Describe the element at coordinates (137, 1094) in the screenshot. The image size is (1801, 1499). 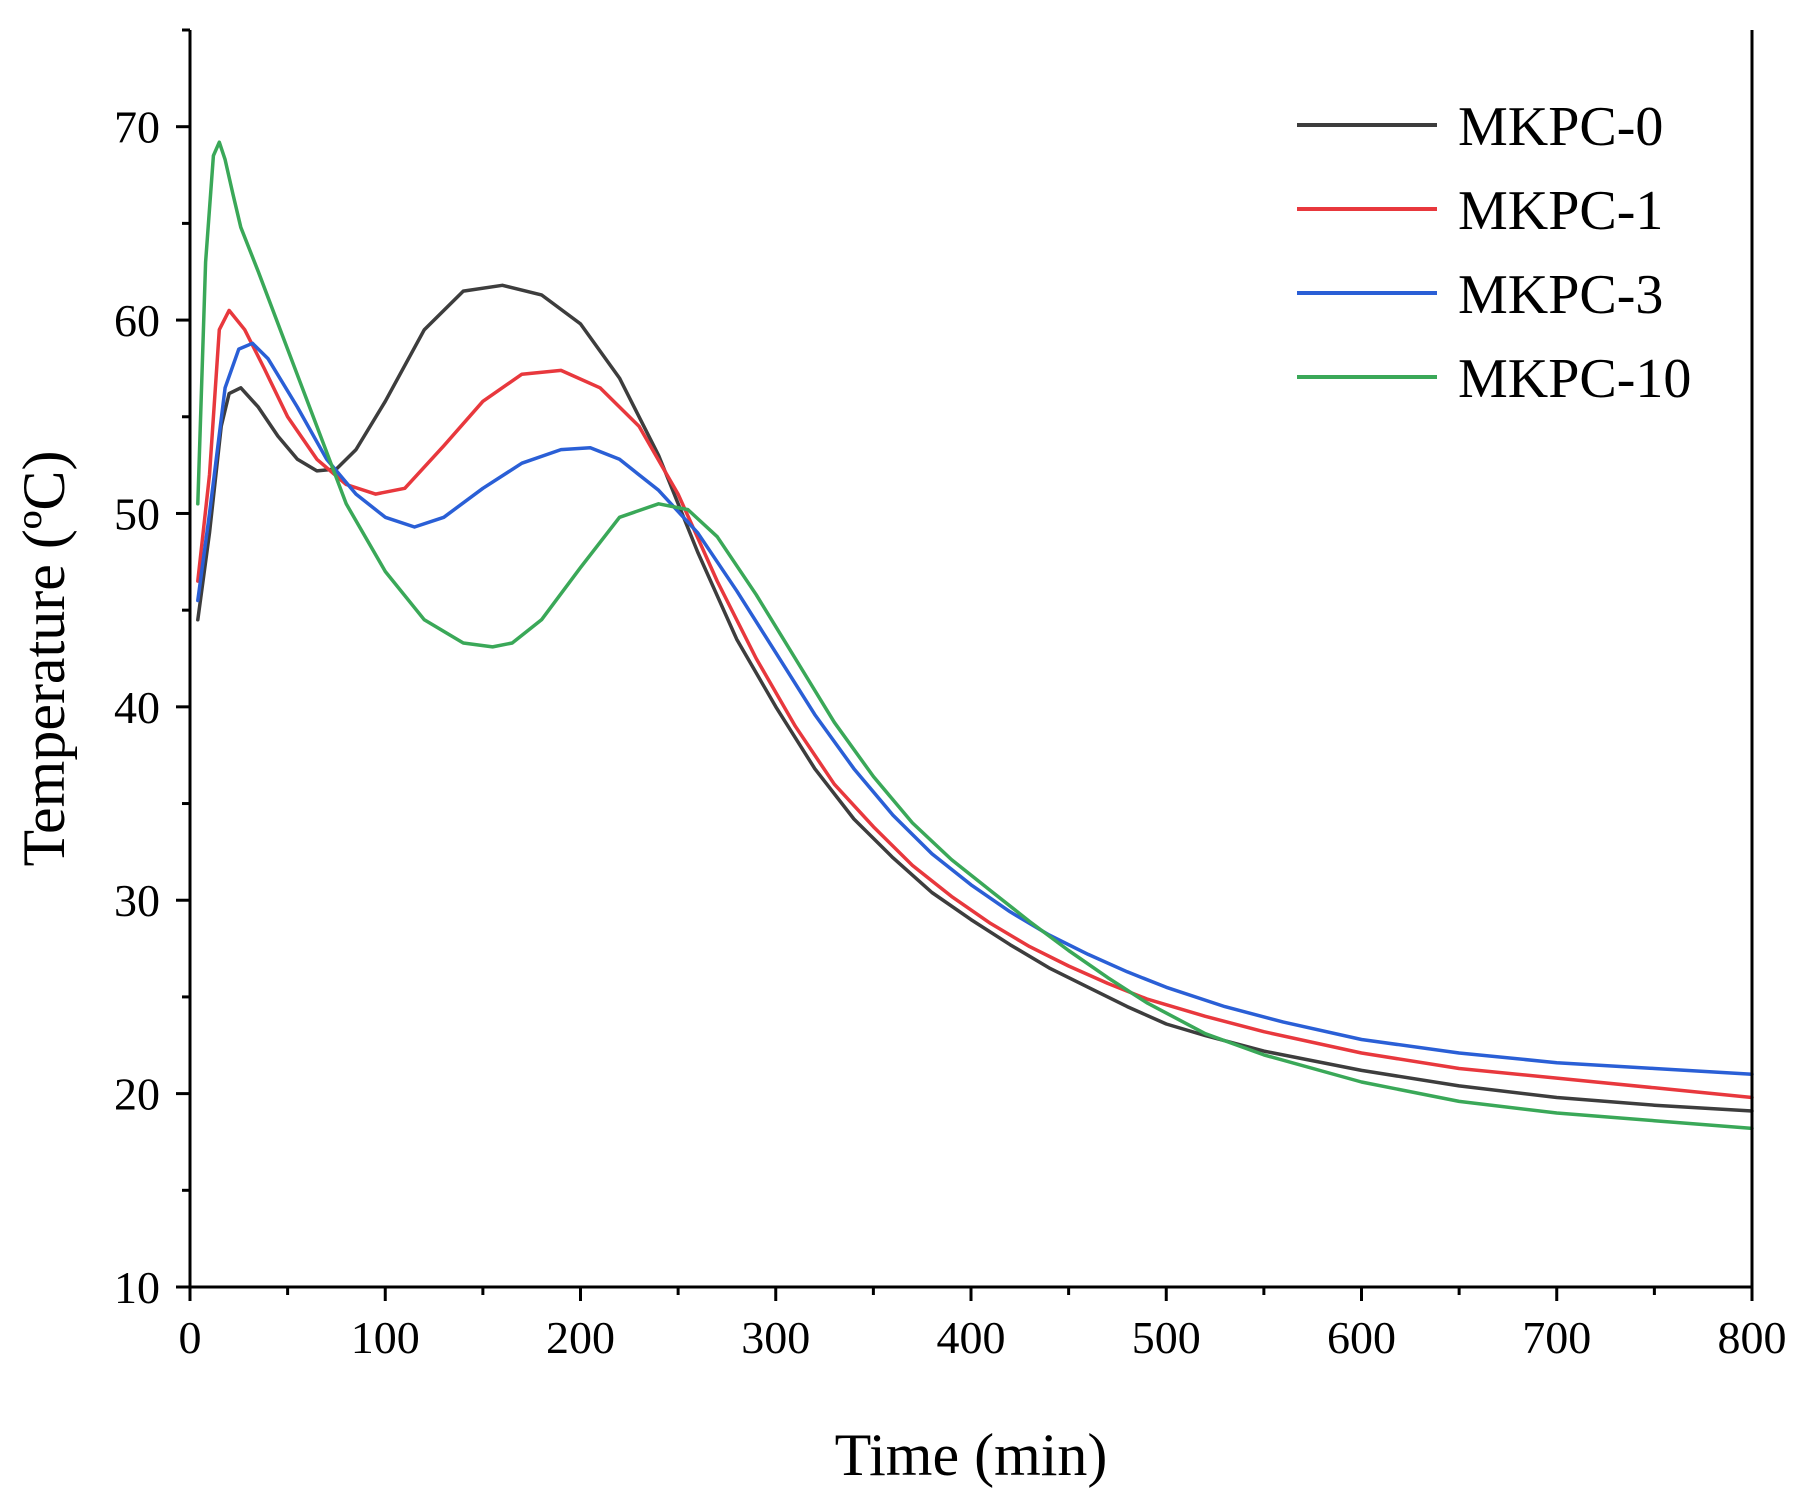
I see `y-tick-label: 20` at that location.